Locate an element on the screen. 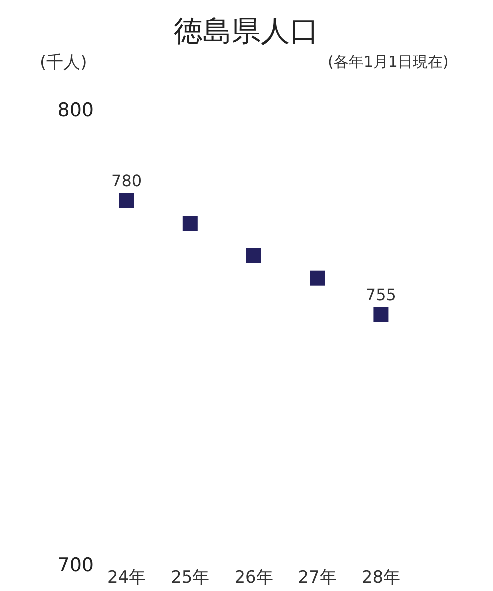 The image size is (493, 591). chart-subtitle: (各年1月1日現在) is located at coordinates (388, 62).